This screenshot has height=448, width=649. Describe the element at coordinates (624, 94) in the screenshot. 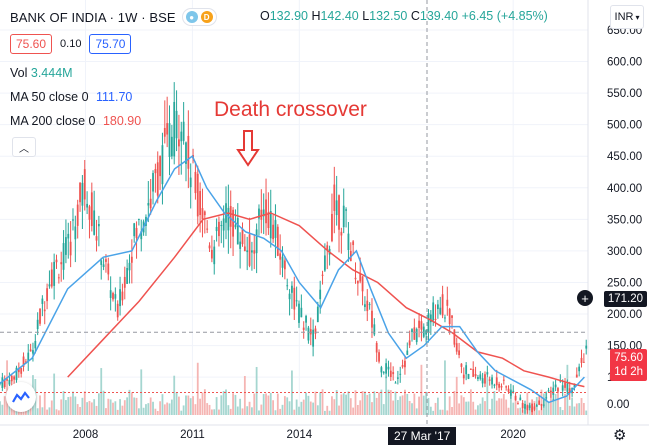

I see `price-tick-label: 550.00` at that location.